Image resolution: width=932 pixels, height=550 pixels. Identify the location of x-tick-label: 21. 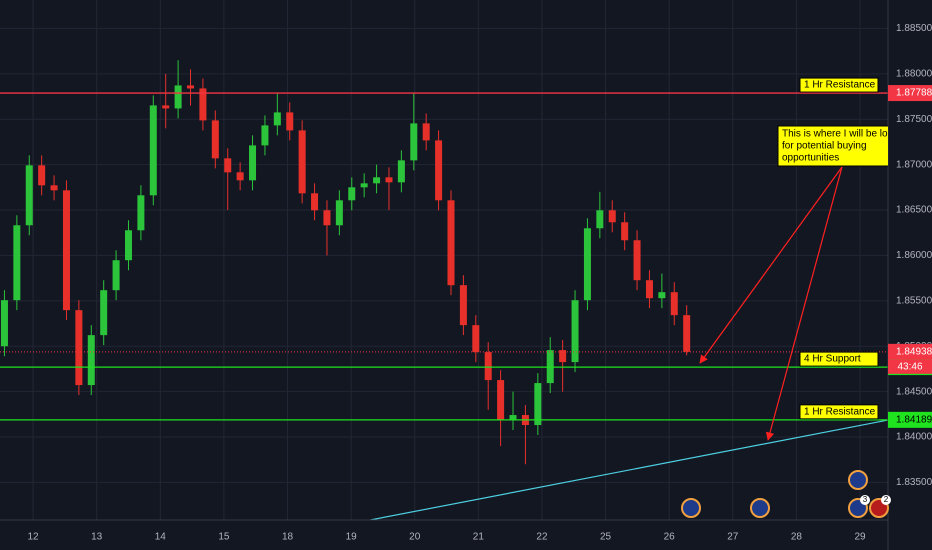
(479, 537).